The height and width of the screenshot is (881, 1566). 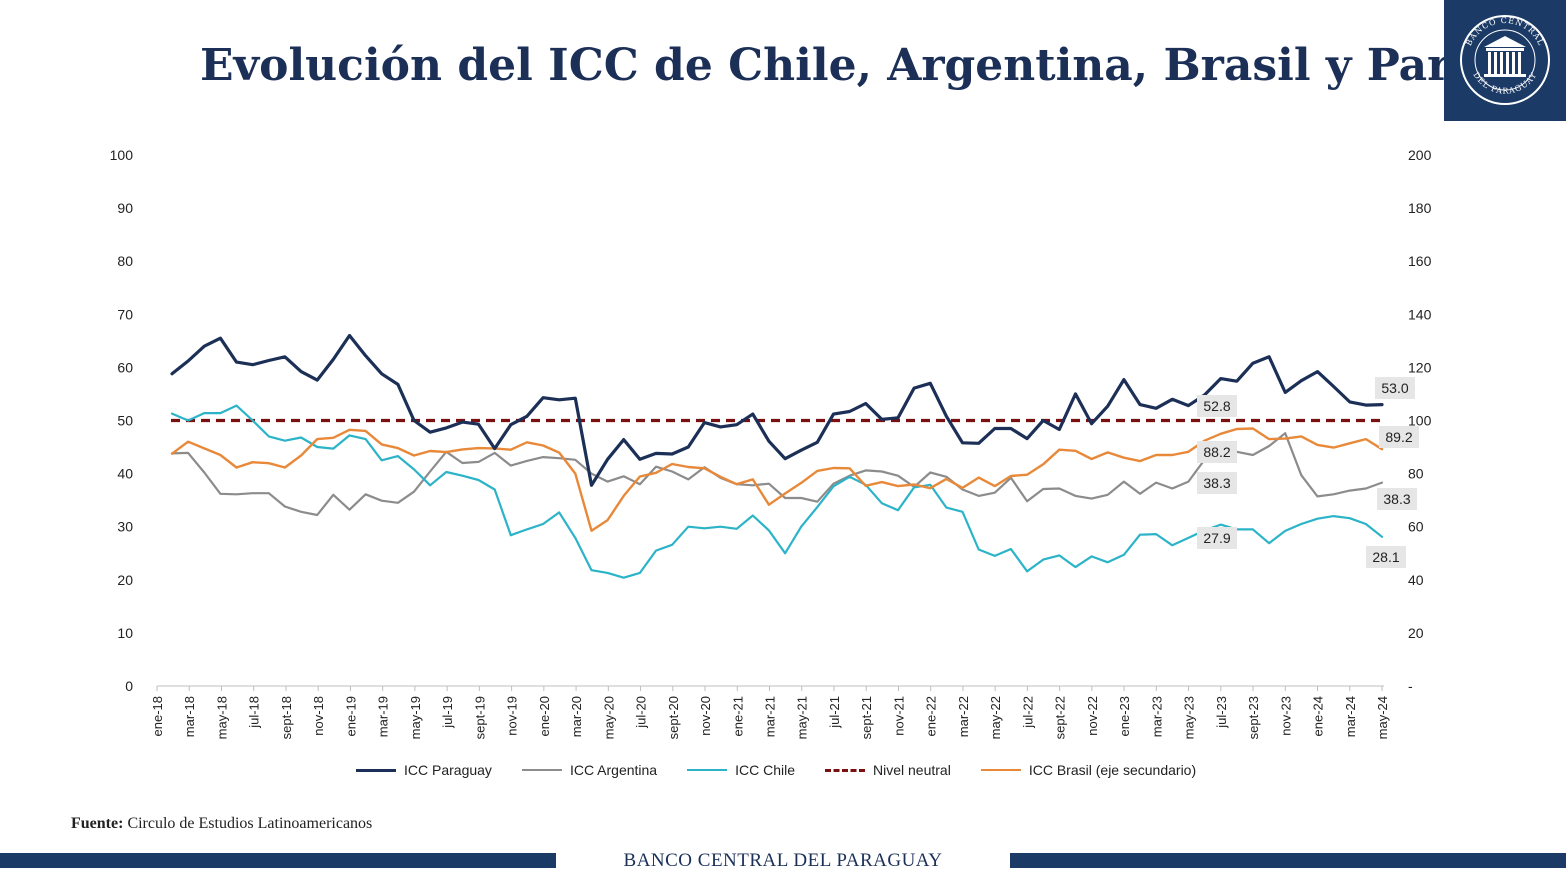 What do you see at coordinates (1216, 483) in the screenshot?
I see `data-label-argentina-mid: 38.3` at bounding box center [1216, 483].